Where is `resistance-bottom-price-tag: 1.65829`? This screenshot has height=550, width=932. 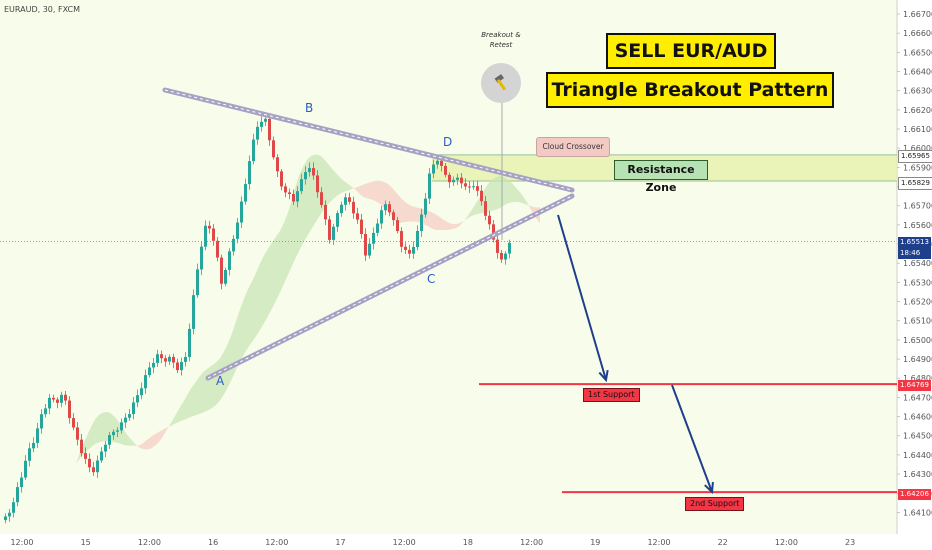 resistance-bottom-price-tag: 1.65829 is located at coordinates (915, 183).